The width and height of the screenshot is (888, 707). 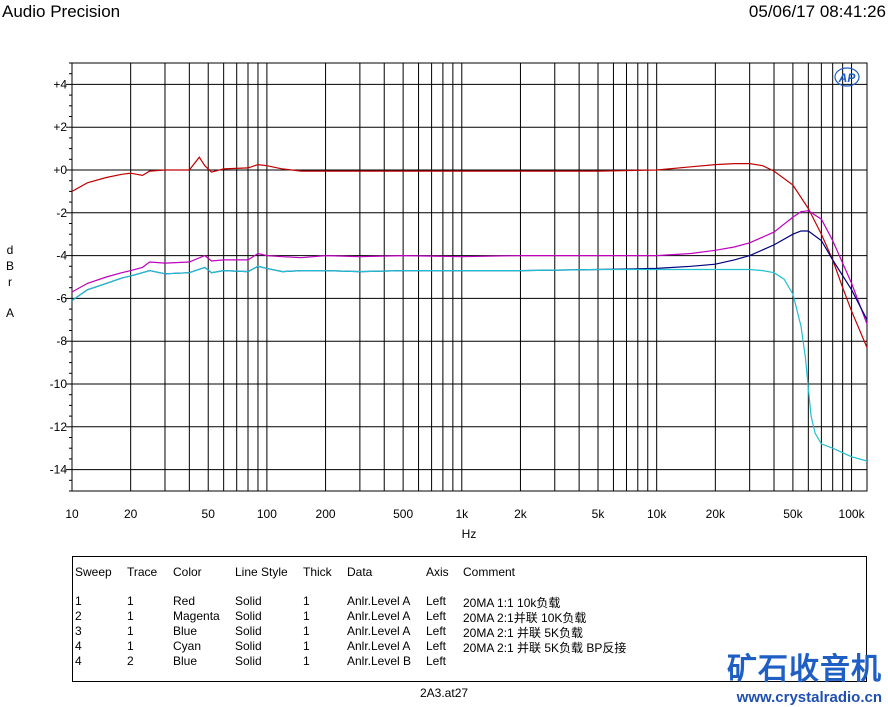 What do you see at coordinates (60, 170) in the screenshot?
I see `y-tick-label: +0` at bounding box center [60, 170].